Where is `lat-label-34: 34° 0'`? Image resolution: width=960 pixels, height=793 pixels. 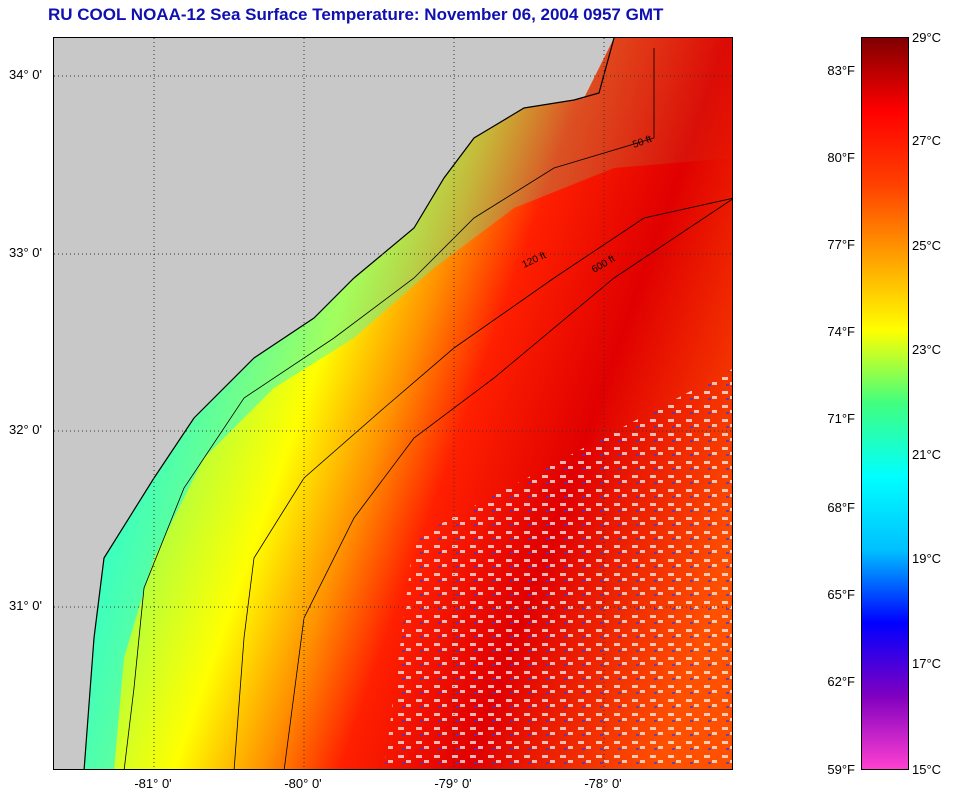
lat-label-34: 34° 0' is located at coordinates (25, 74).